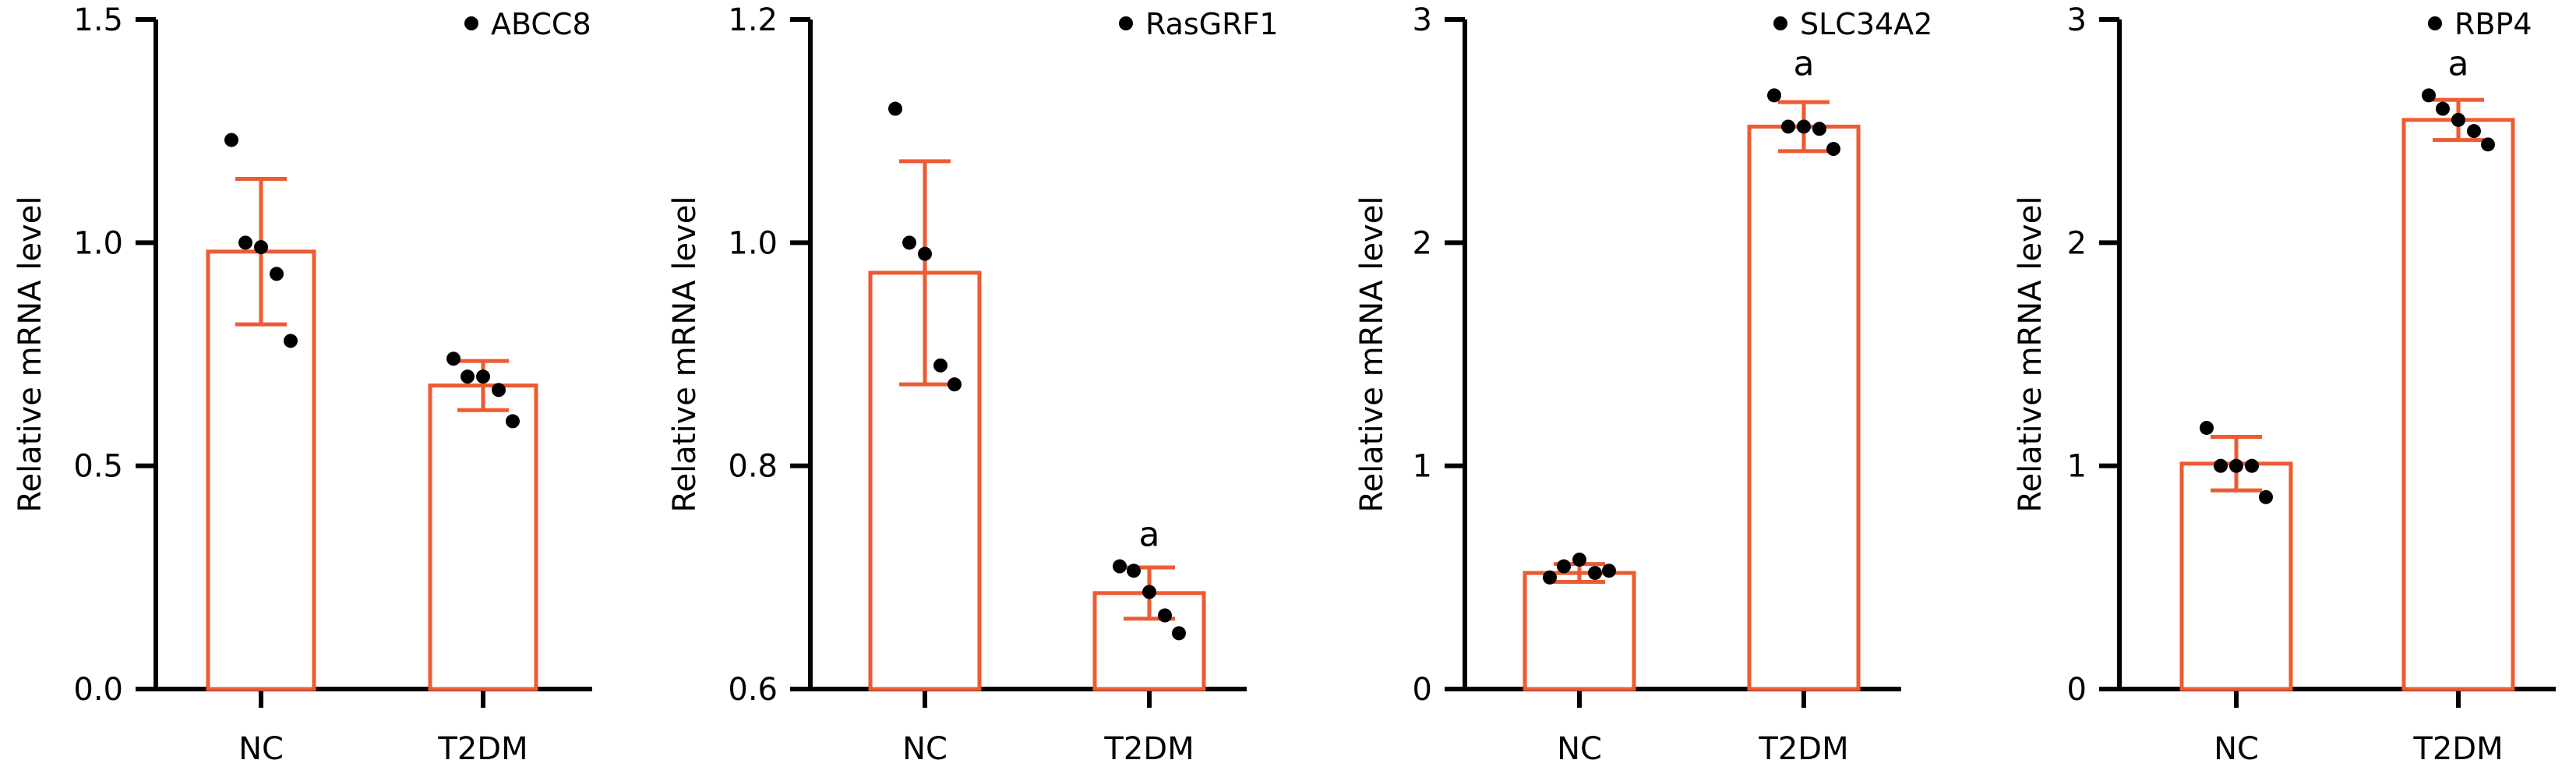 This screenshot has width=2576, height=774. Describe the element at coordinates (753, 690) in the screenshot. I see `y-tick-label: 0.6` at that location.